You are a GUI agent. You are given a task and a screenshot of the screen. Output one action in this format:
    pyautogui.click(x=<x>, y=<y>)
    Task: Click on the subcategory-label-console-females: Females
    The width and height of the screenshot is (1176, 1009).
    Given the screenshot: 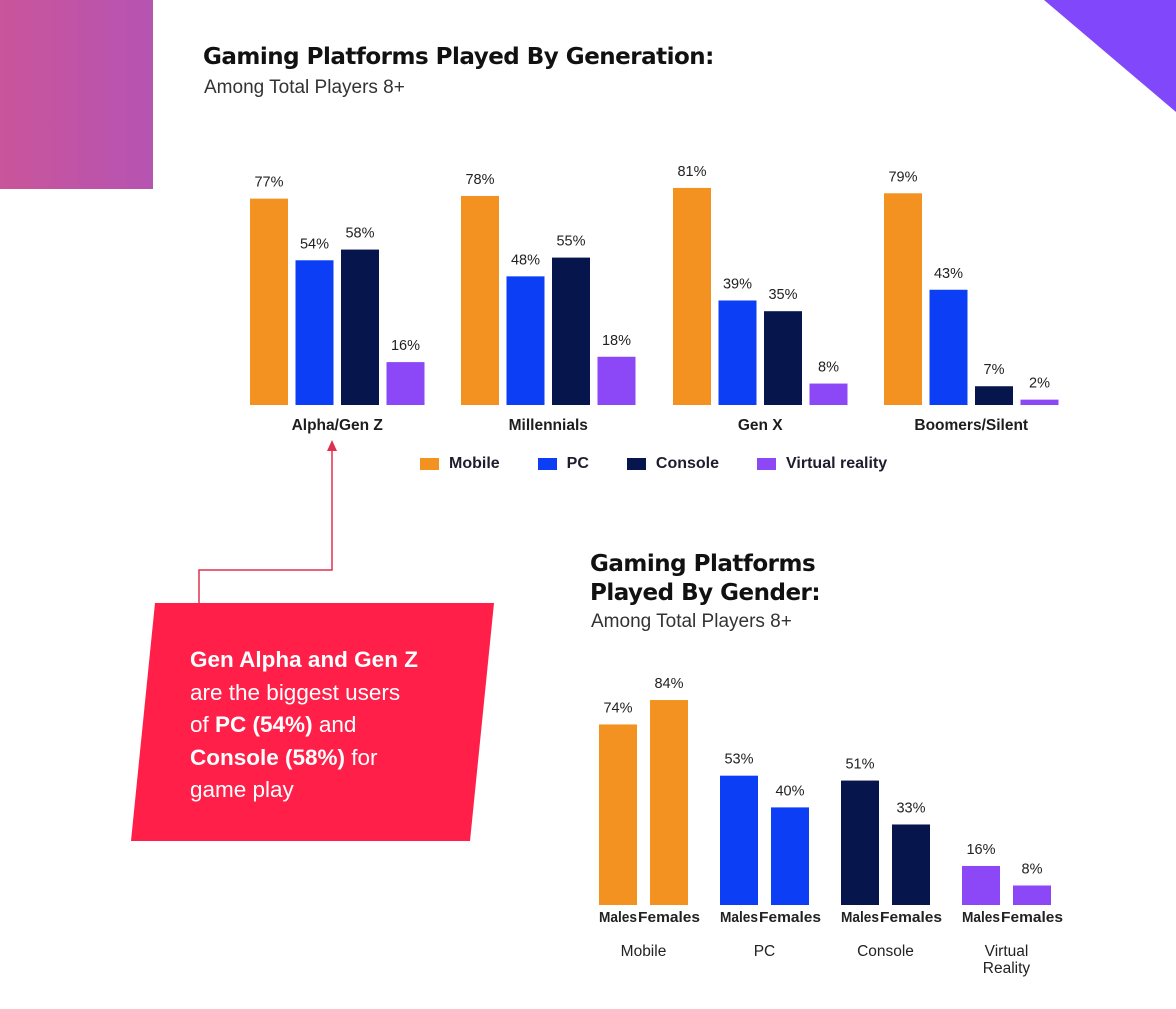 What is the action you would take?
    pyautogui.click(x=911, y=918)
    